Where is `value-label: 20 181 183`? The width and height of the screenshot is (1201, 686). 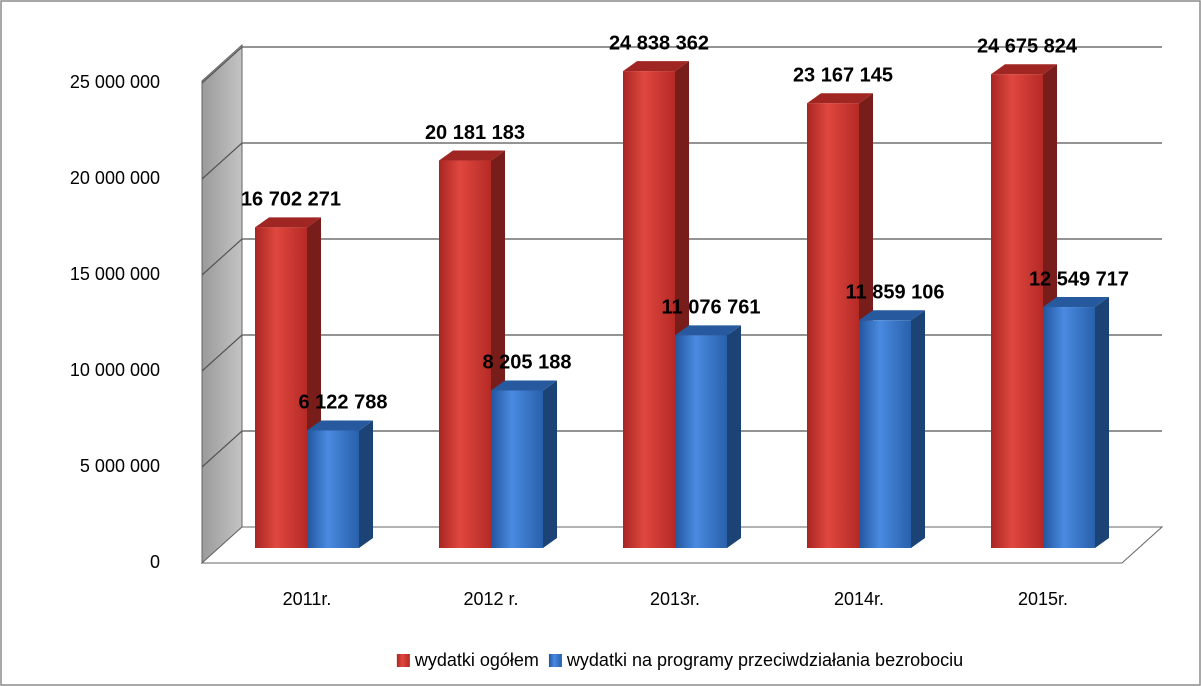
value-label: 20 181 183 is located at coordinates (475, 133).